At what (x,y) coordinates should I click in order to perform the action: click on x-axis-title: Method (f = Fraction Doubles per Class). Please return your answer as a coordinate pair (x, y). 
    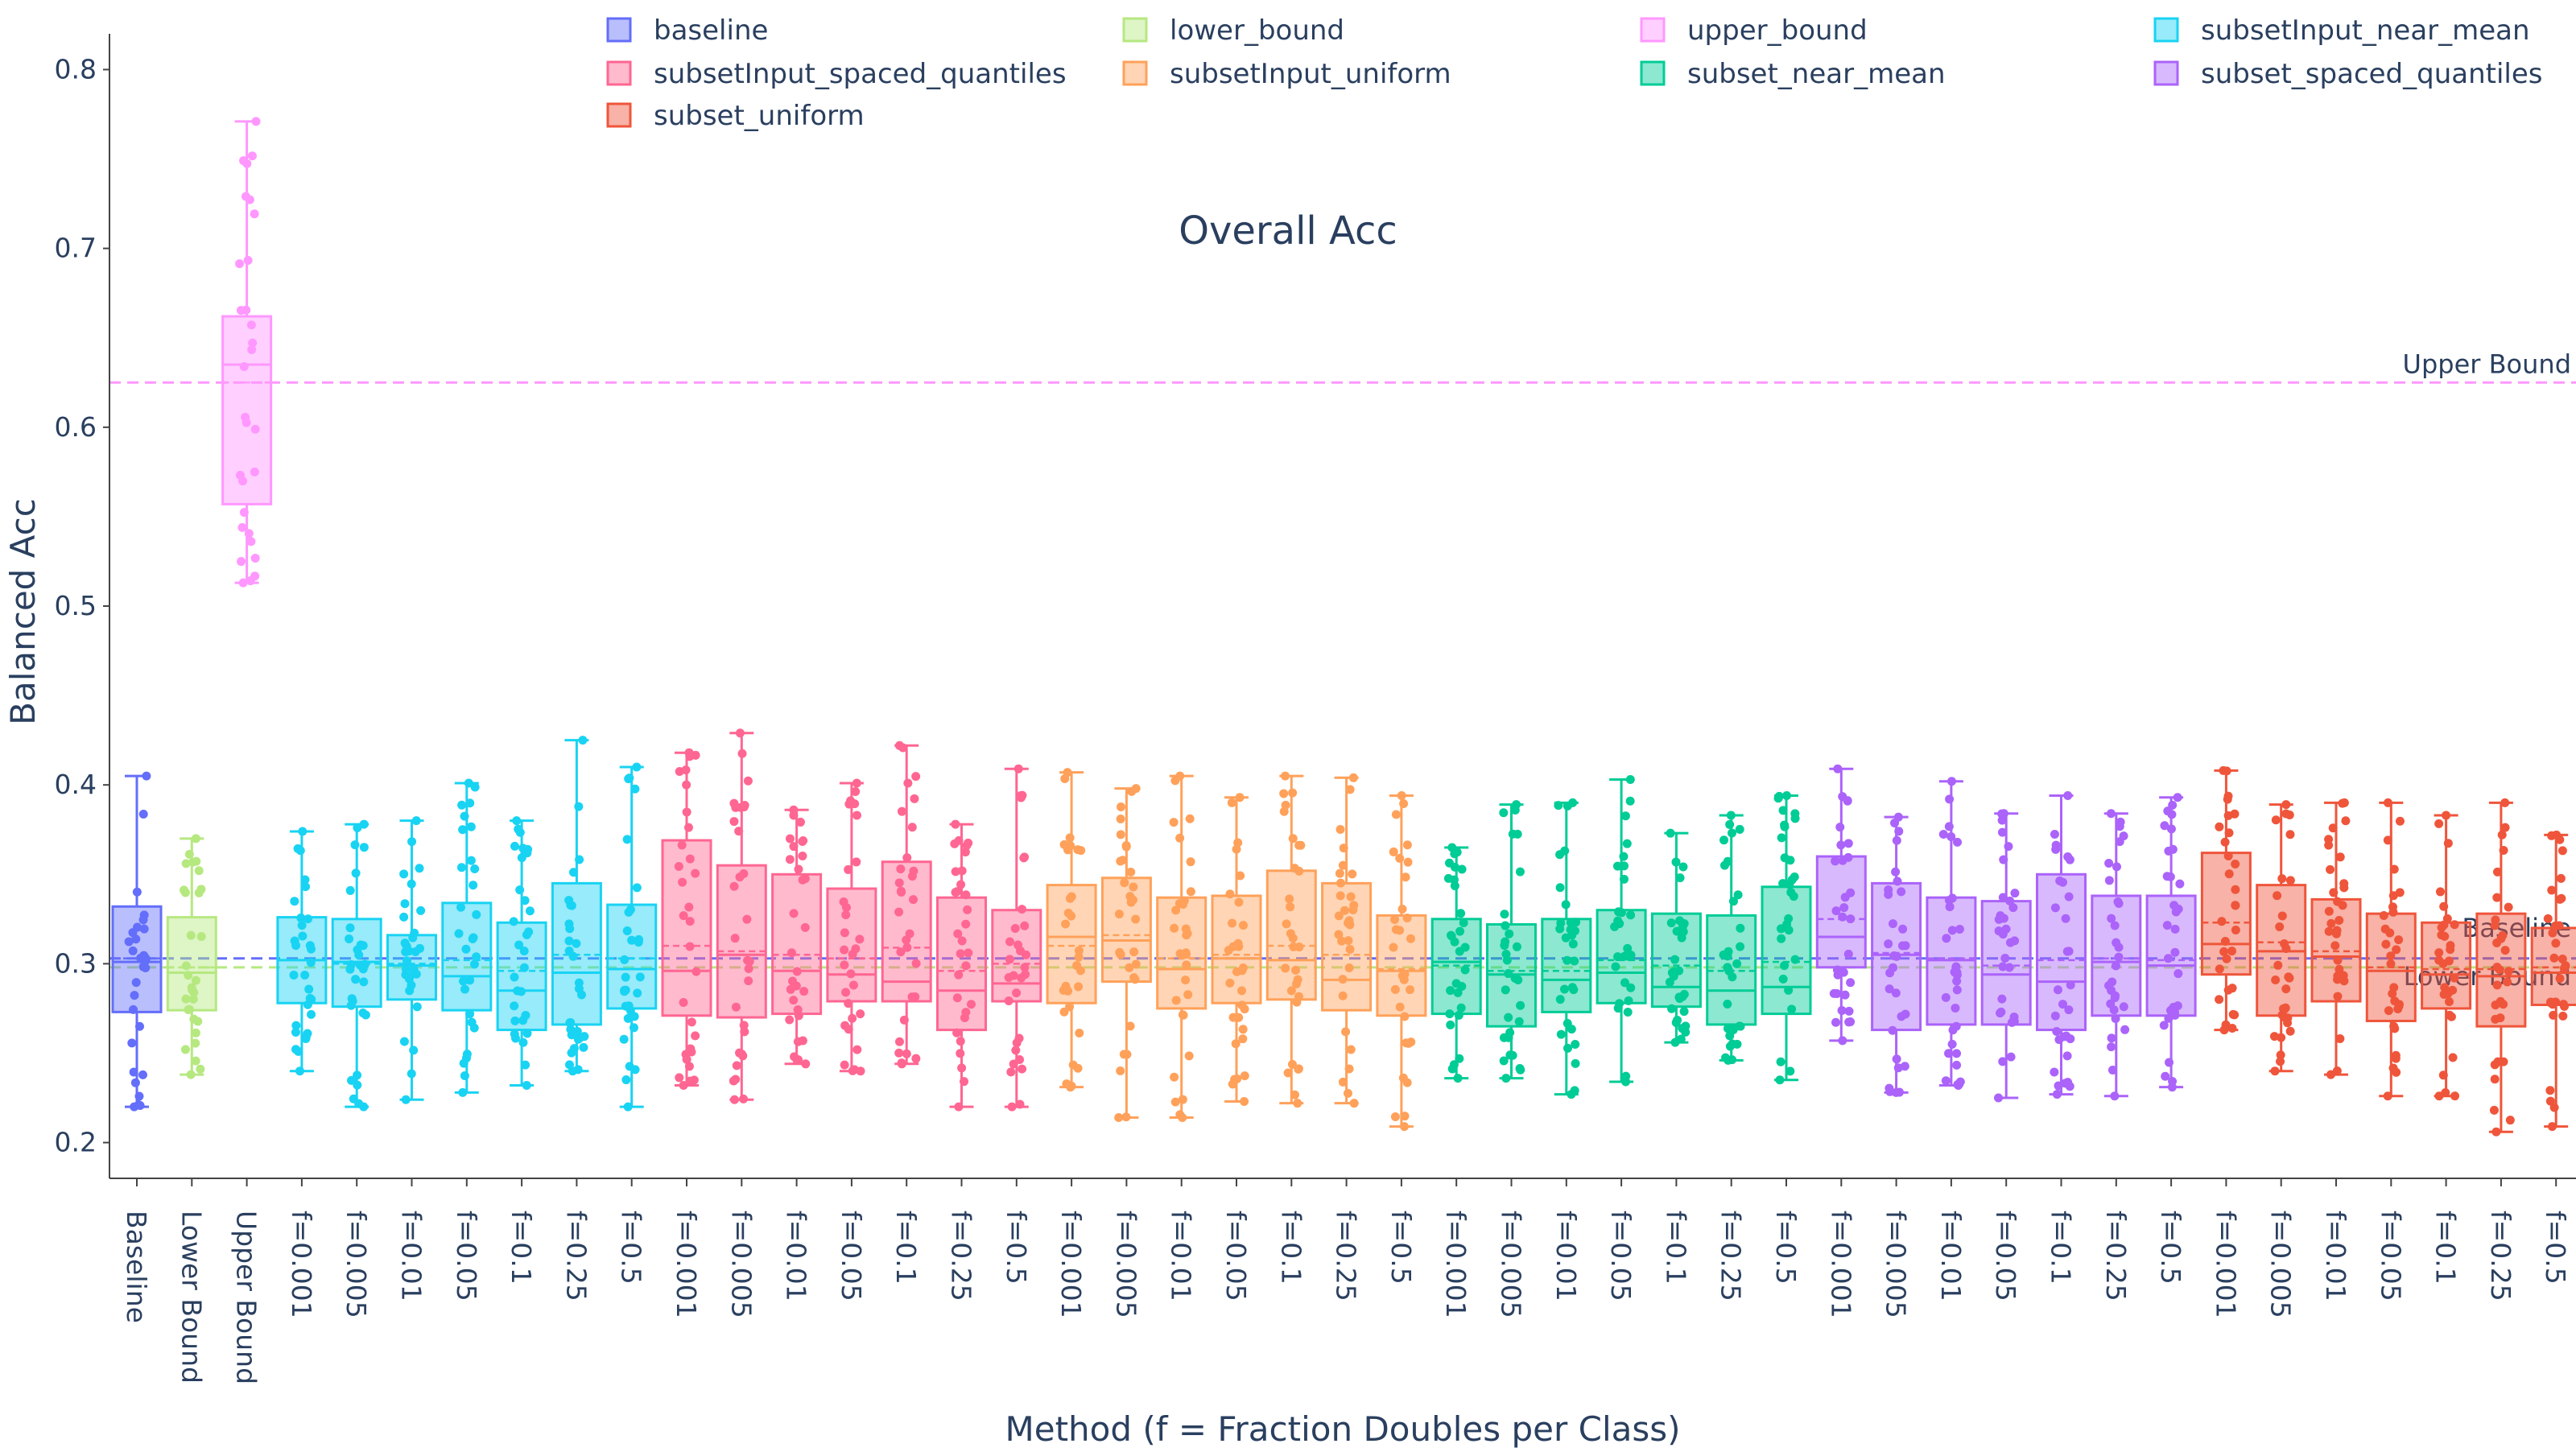
    Looking at the image, I should click on (1343, 1429).